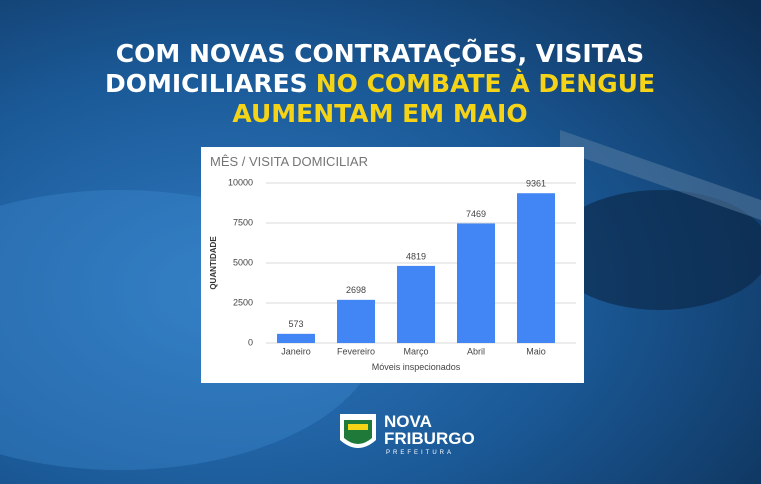  What do you see at coordinates (243, 222) in the screenshot?
I see `y-tick-label: 7500` at bounding box center [243, 222].